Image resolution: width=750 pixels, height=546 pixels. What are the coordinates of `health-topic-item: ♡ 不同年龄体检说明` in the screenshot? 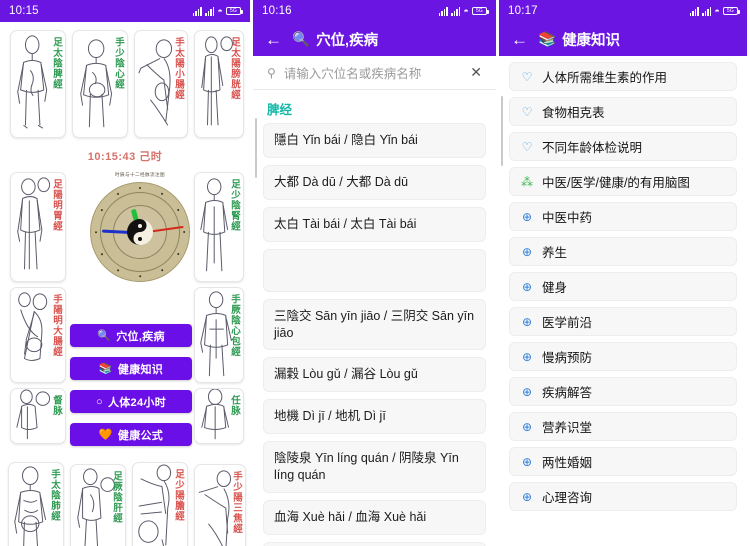 It's located at (623, 146).